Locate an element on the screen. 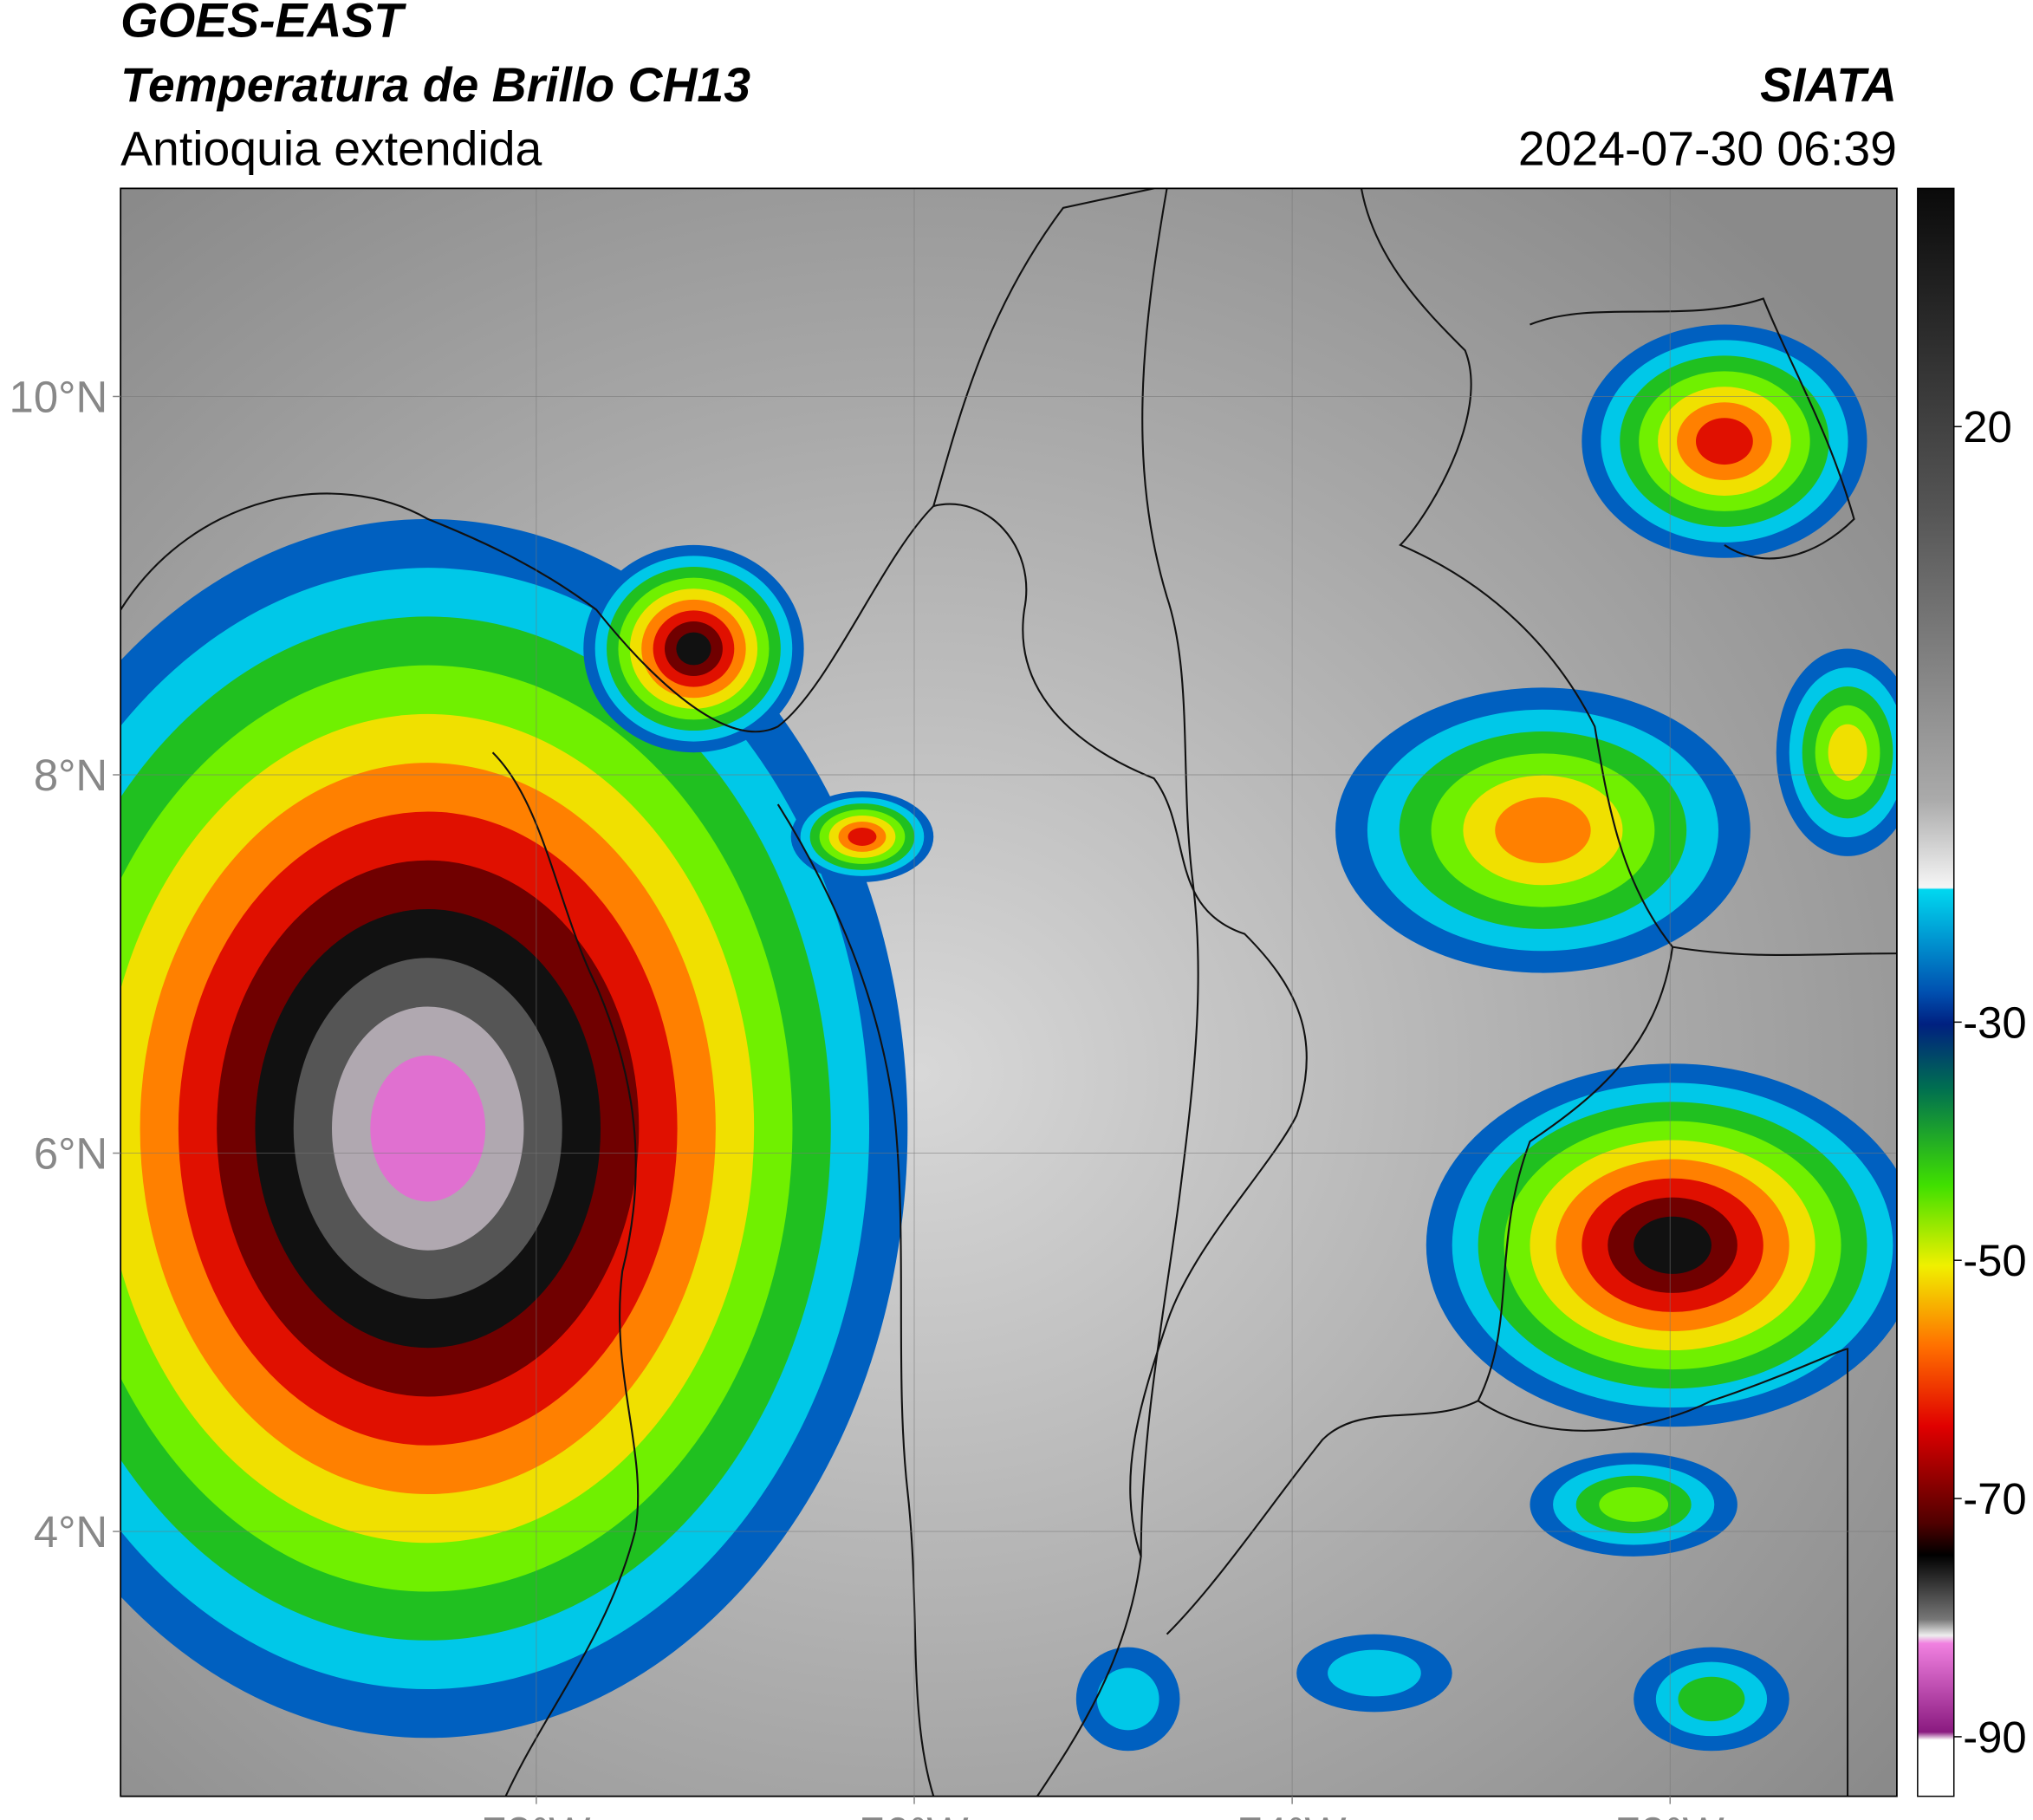  title: GOES-EAST is located at coordinates (263, 23).